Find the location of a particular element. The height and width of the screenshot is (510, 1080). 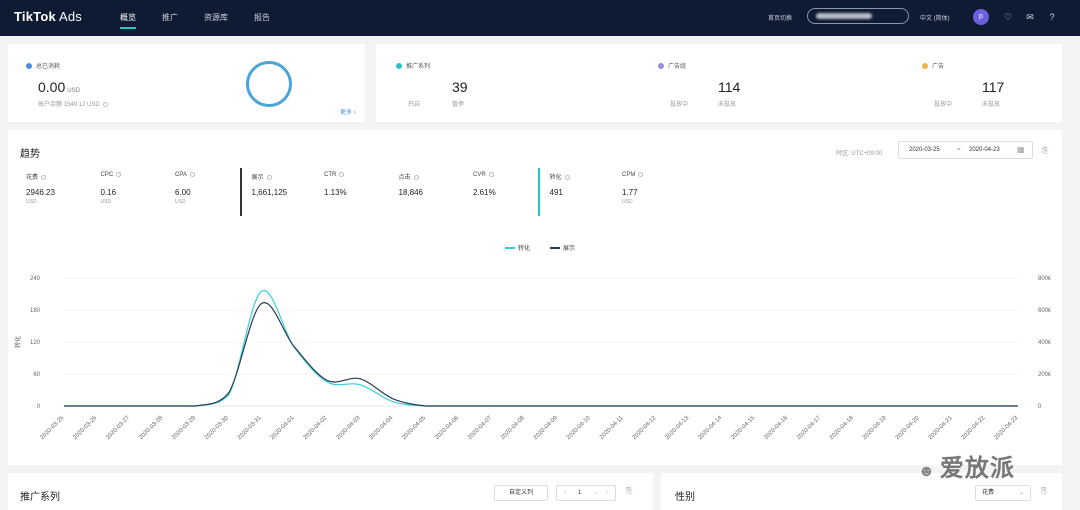

x-tick-label: 2020-04-04 is located at coordinates (381, 428).